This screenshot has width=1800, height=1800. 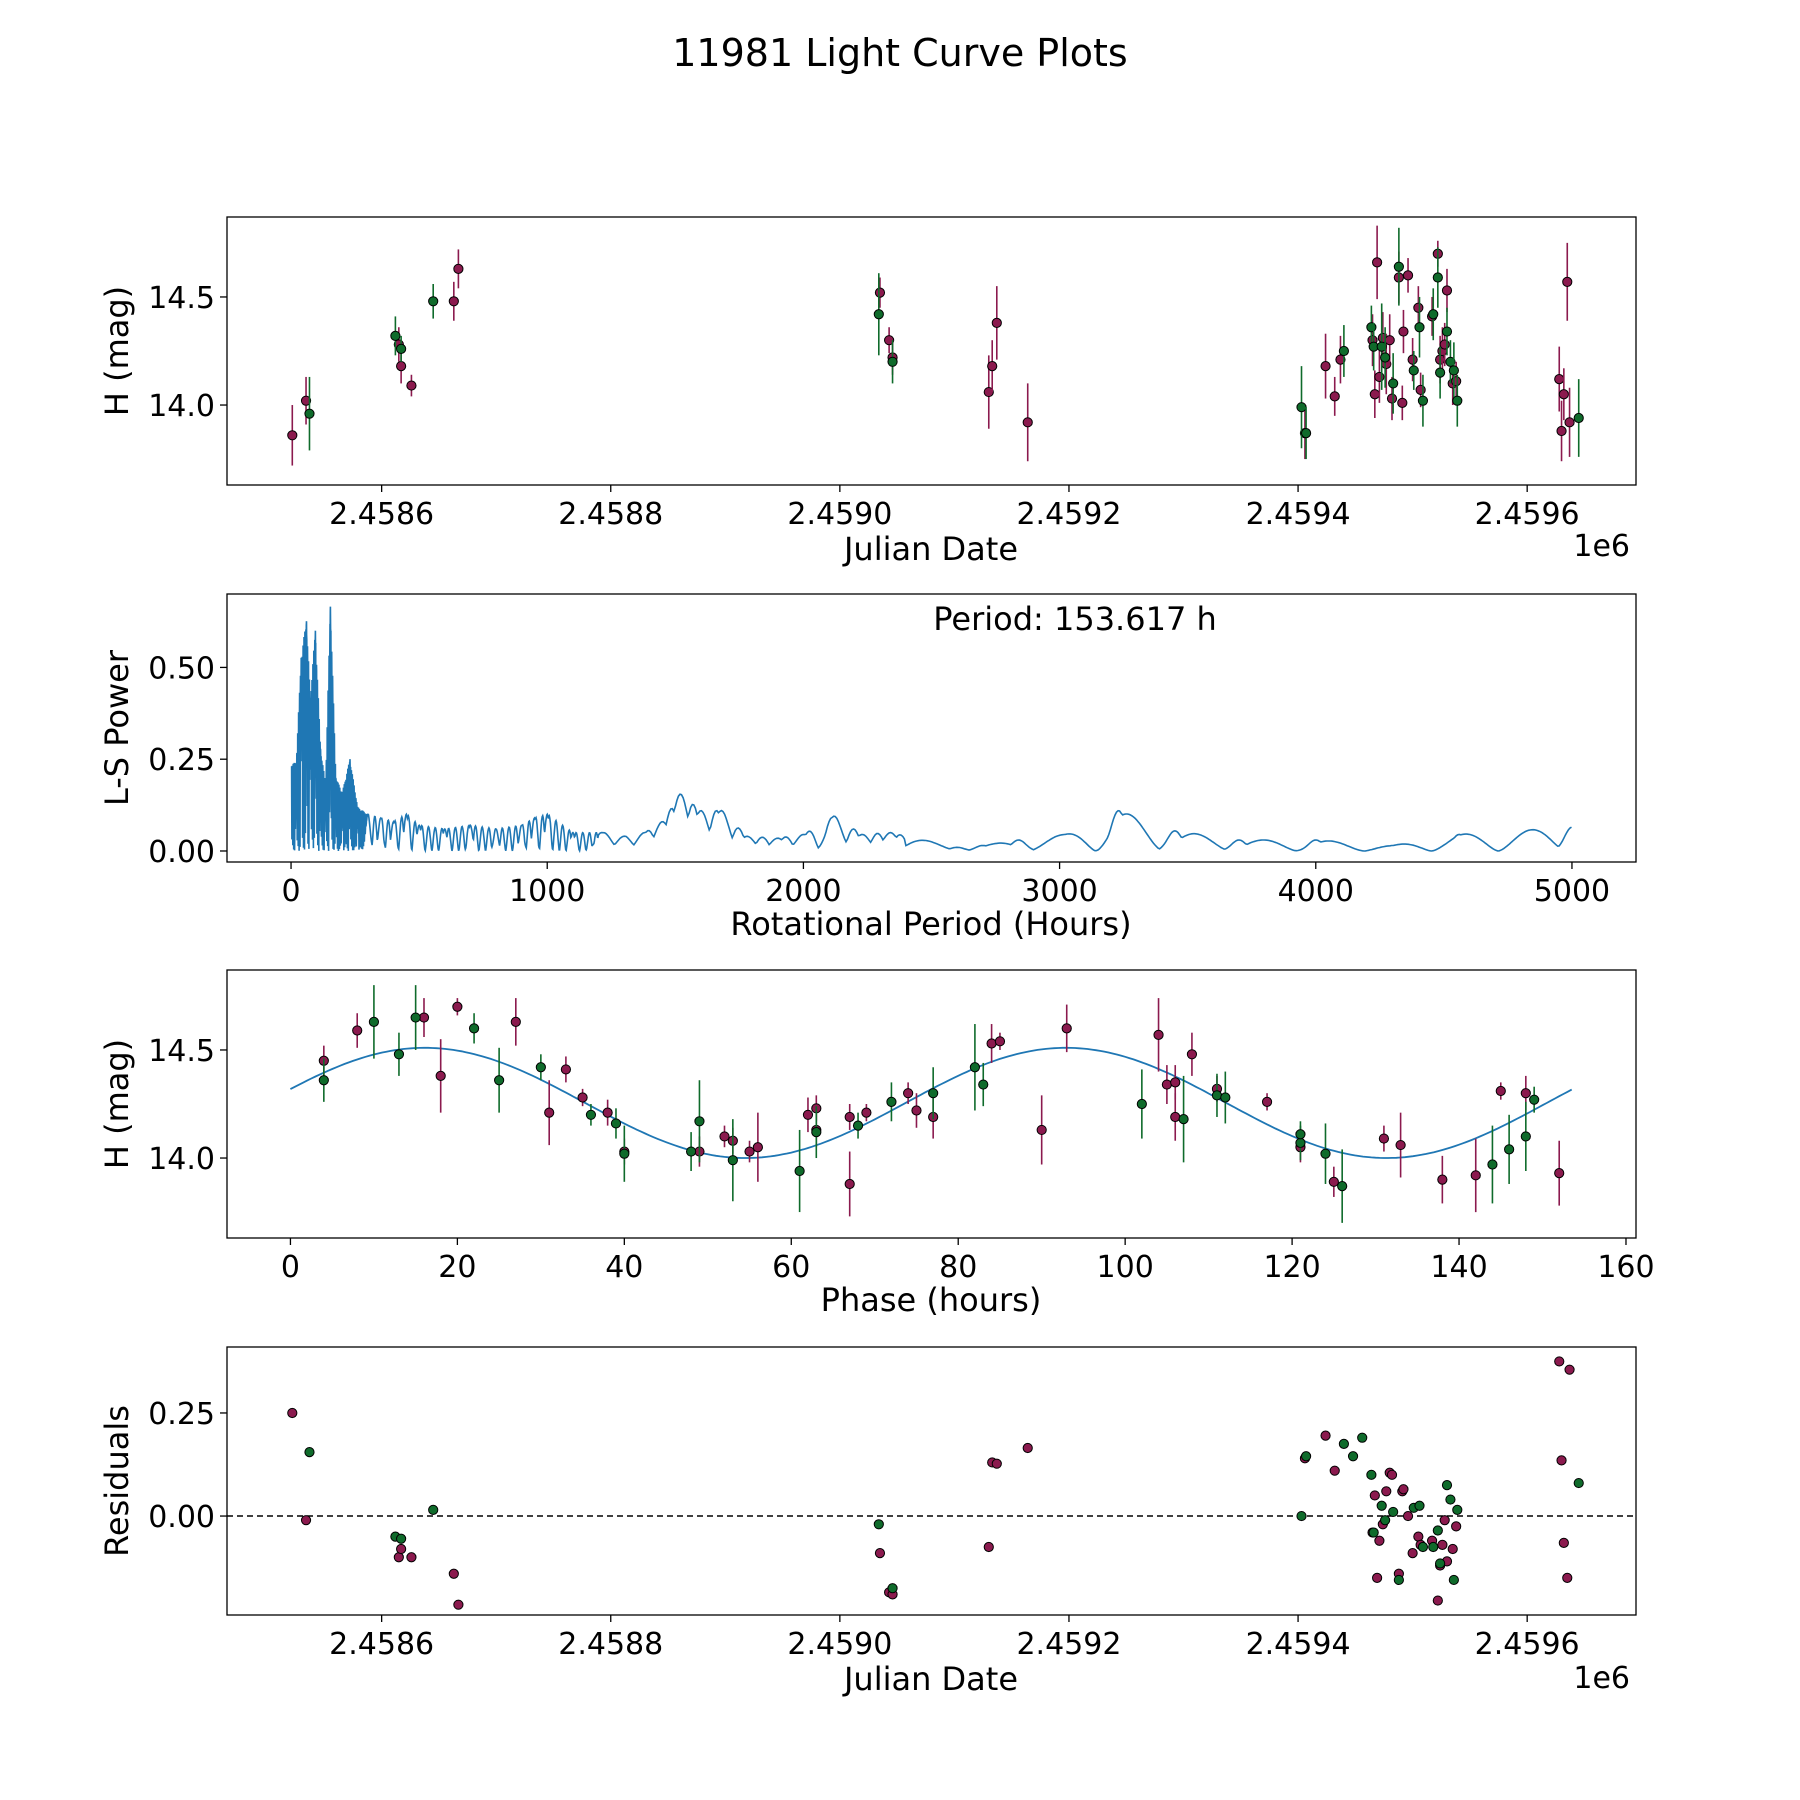 I want to click on residuals-xlabel: Julian Date, so click(x=930, y=1679).